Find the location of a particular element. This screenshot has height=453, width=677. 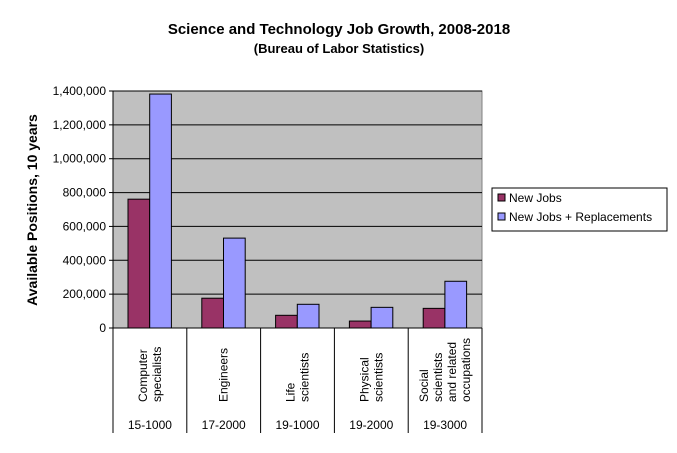

category-label: and related is located at coordinates (452, 372).